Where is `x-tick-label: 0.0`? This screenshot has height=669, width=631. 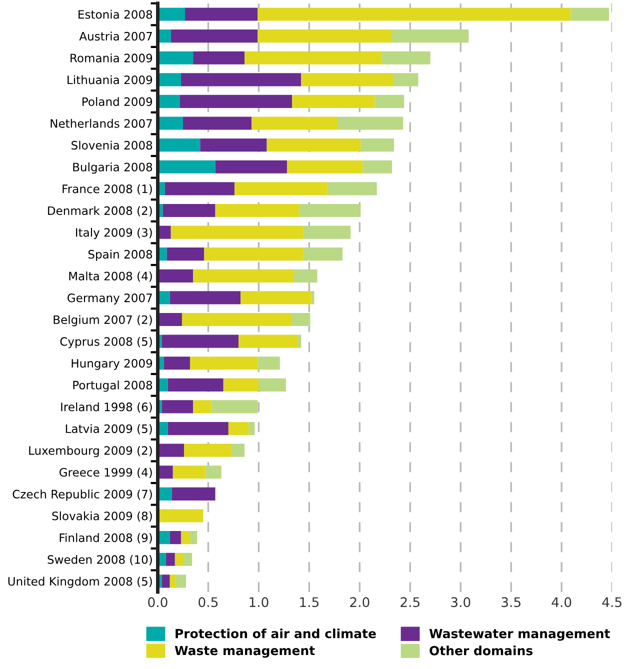 x-tick-label: 0.0 is located at coordinates (158, 602).